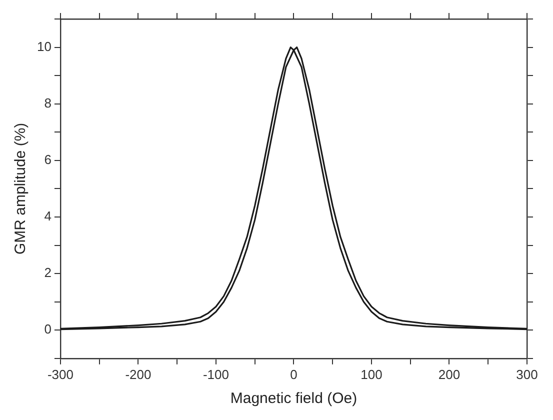 This screenshot has width=553, height=420. What do you see at coordinates (449, 374) in the screenshot?
I see `x-tick-label: 200` at bounding box center [449, 374].